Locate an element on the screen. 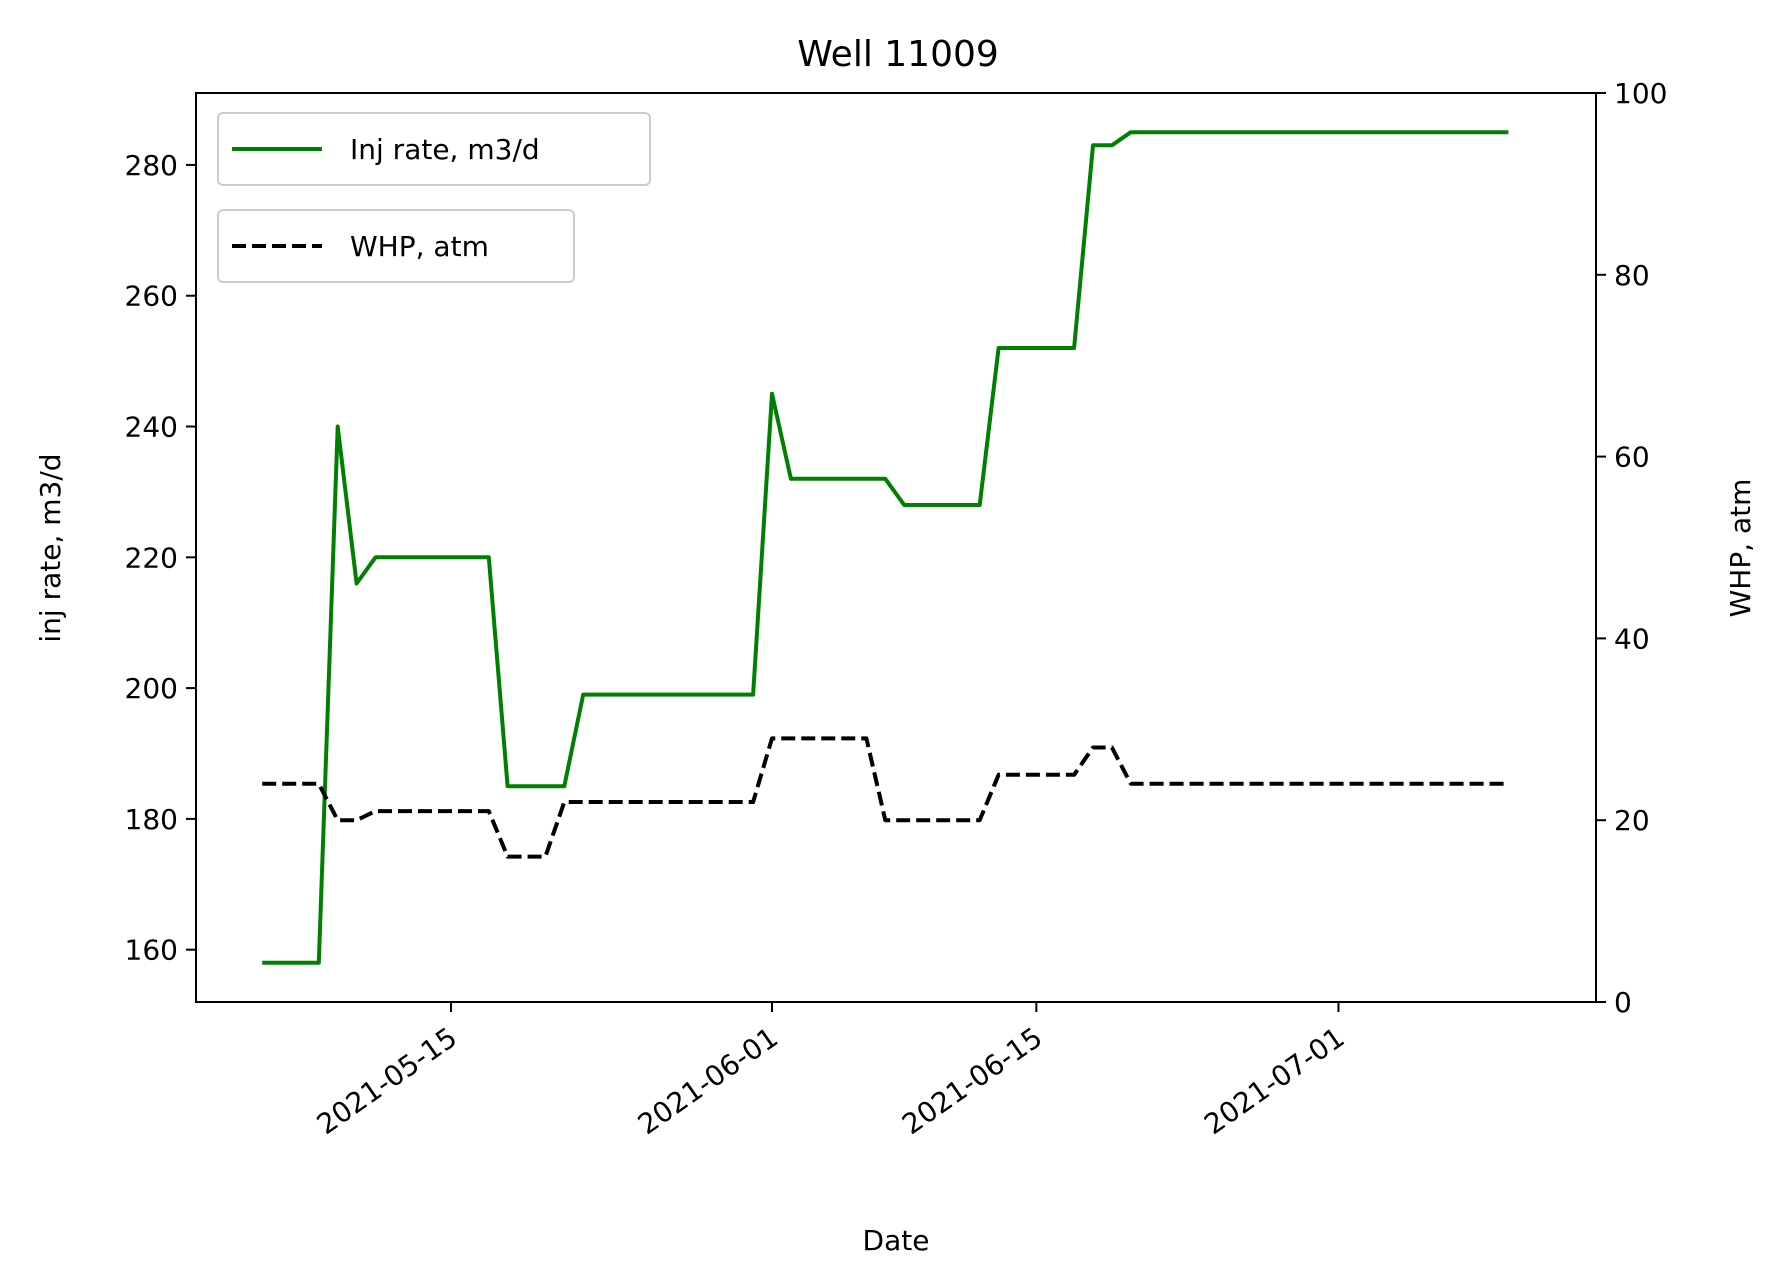 This screenshot has width=1785, height=1286. y-tick-label: 260 is located at coordinates (151, 296).